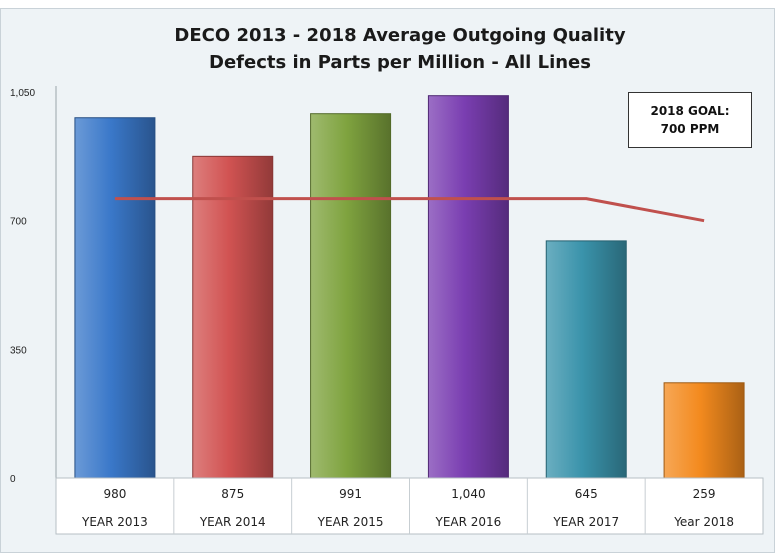  What do you see at coordinates (690, 111) in the screenshot?
I see `goal-annotation-line-1: 2018 GOAL:` at bounding box center [690, 111].